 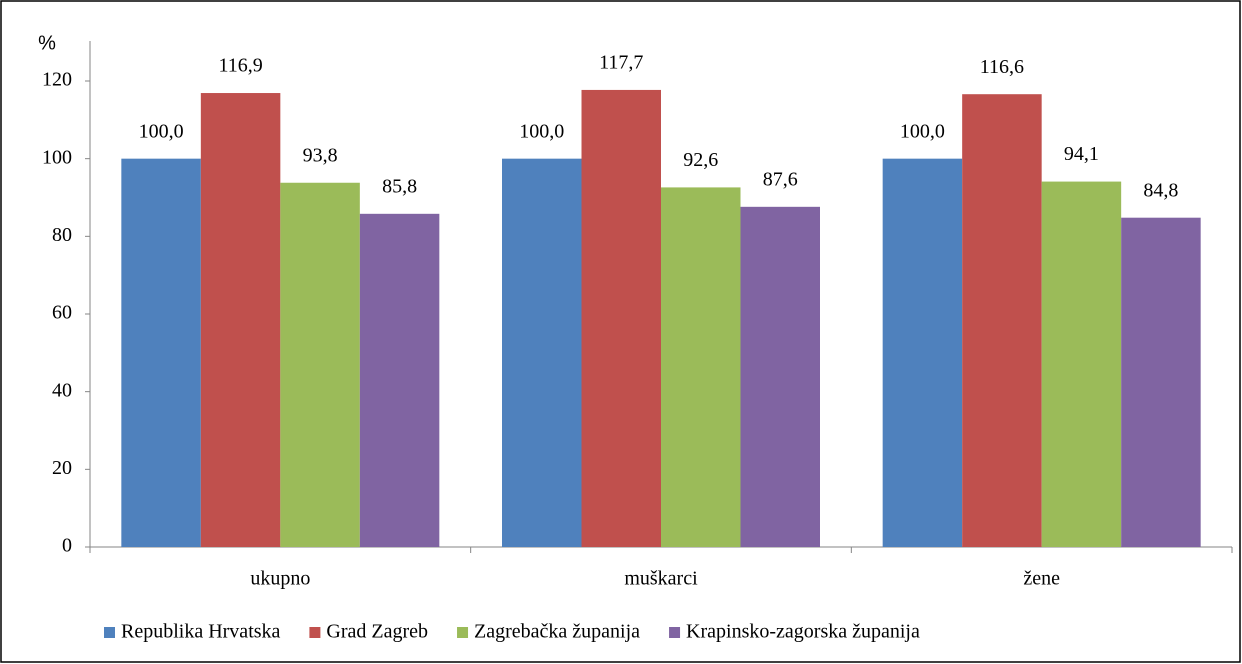 What do you see at coordinates (320, 155) in the screenshot?
I see `value-label: 93,8` at bounding box center [320, 155].